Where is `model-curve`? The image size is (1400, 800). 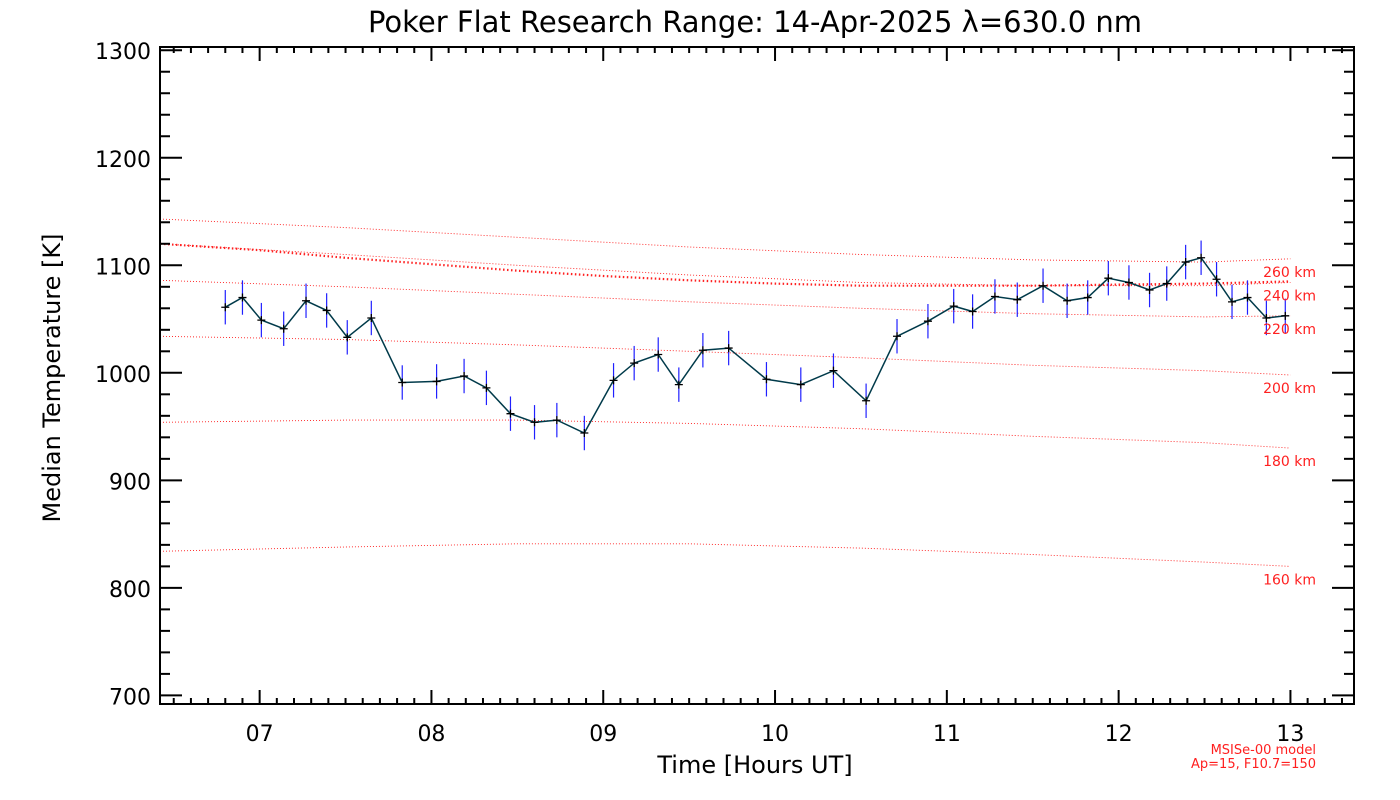
model-curve is located at coordinates (725, 264).